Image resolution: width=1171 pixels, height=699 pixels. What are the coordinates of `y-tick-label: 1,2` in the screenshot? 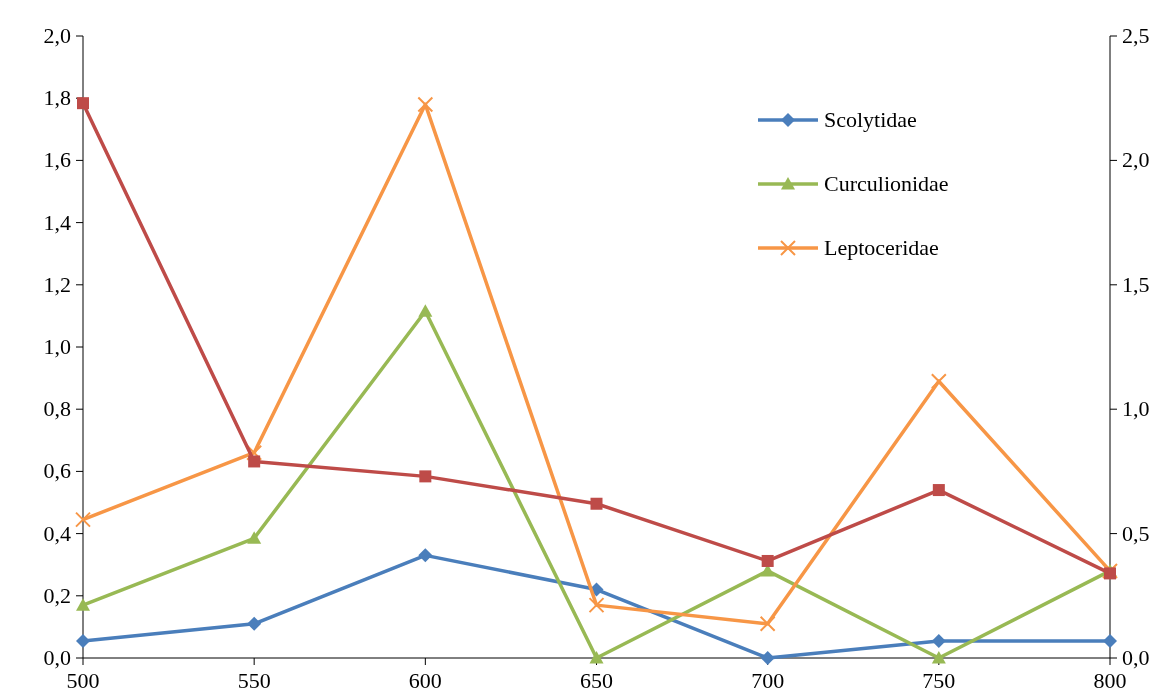 It's located at (57, 284).